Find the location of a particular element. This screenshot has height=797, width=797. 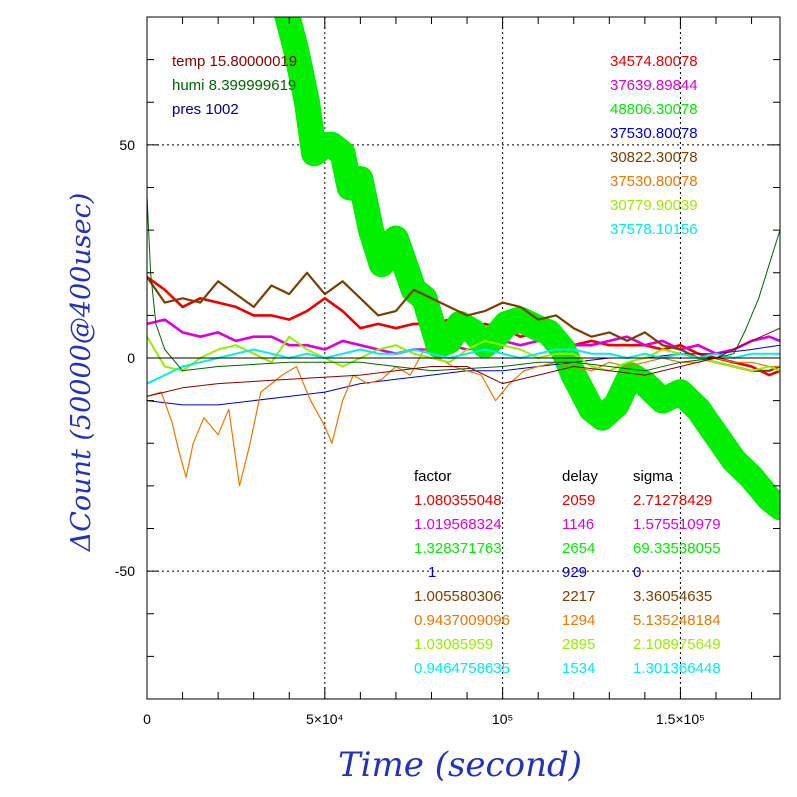

series-mean-value: 37578.10156 is located at coordinates (654, 229).